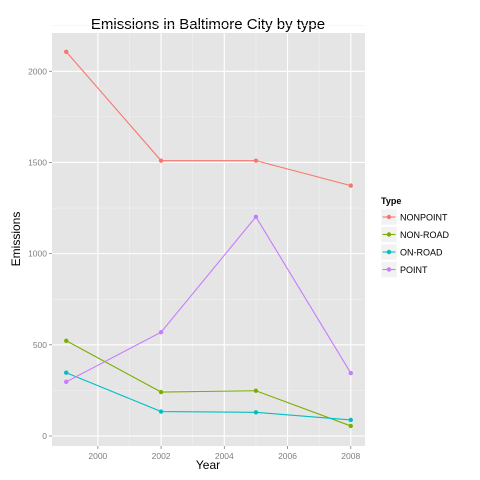  I want to click on chart-title: Emissions in Baltimore City by type, so click(208, 24).